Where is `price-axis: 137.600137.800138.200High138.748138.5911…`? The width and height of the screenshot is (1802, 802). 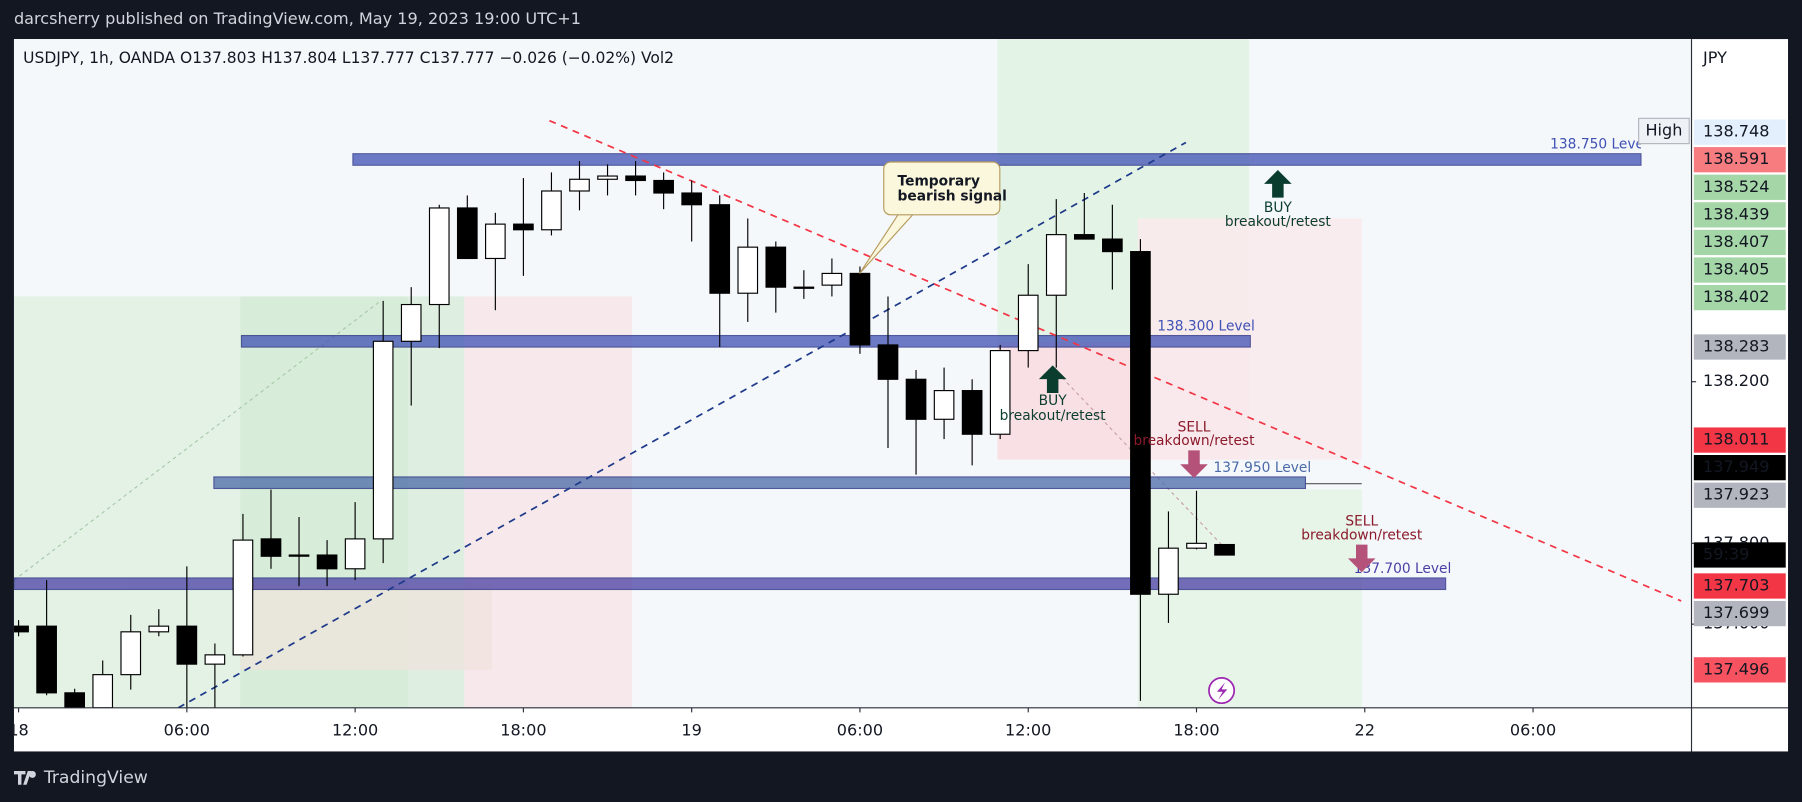 price-axis: 137.600137.800138.200High138.748138.5911… is located at coordinates (1712, 400).